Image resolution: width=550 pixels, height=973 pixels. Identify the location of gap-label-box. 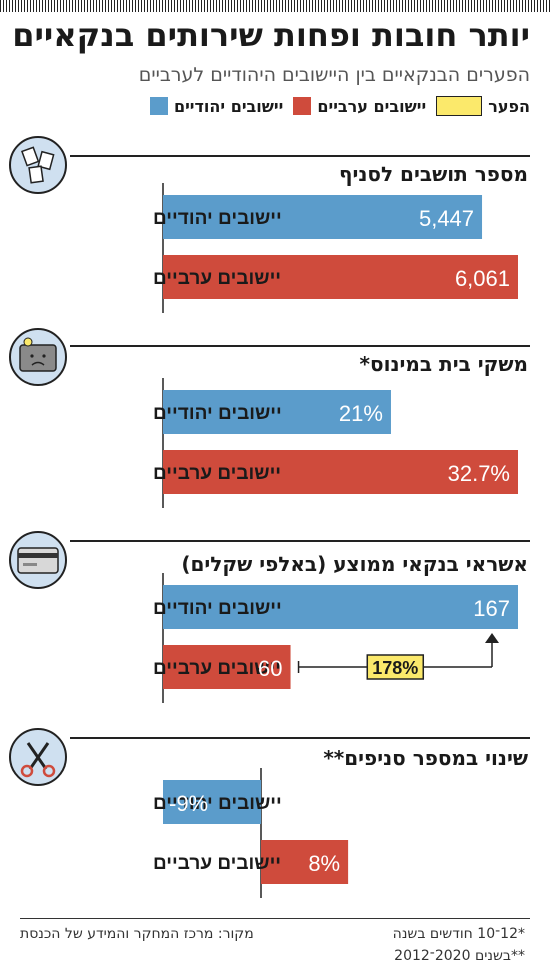
(395, 667).